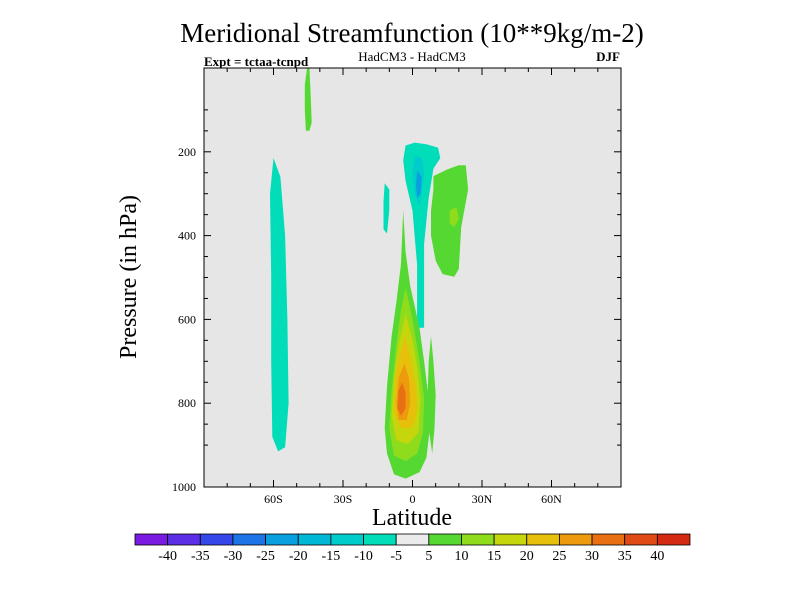 The width and height of the screenshot is (800, 600). Describe the element at coordinates (411, 33) in the screenshot. I see `chart-title: Meridional Streamfunction (10**9kg/m-2)` at that location.